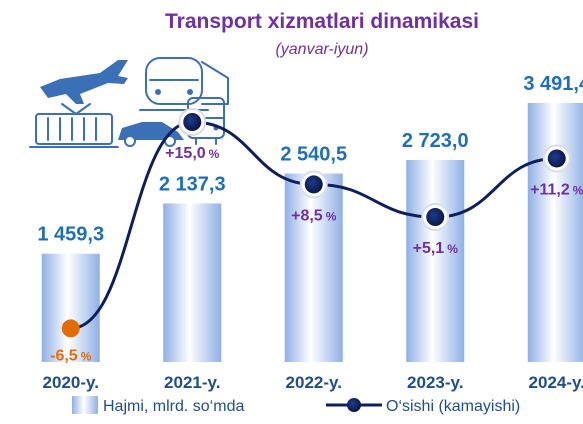 The width and height of the screenshot is (583, 424). Describe the element at coordinates (173, 406) in the screenshot. I see `legend-bar-label: Hajmi, mlrd. so‘mda` at that location.